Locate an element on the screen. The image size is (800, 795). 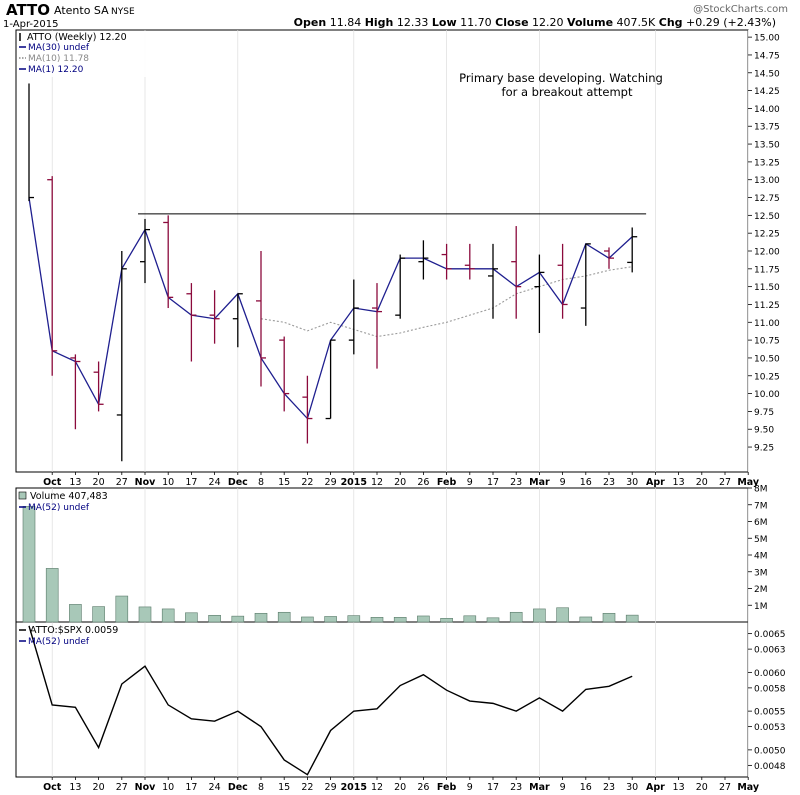
ma10-layer is located at coordinates (446, 302).